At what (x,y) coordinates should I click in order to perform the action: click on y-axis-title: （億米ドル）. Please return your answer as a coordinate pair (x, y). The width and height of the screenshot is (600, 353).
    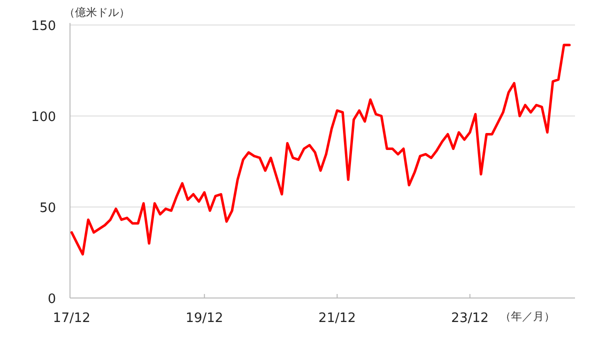
    Looking at the image, I should click on (97, 12).